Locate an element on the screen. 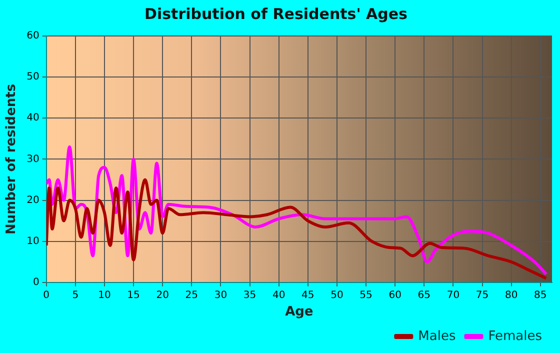  y-tick-label: 30 is located at coordinates (33, 159).